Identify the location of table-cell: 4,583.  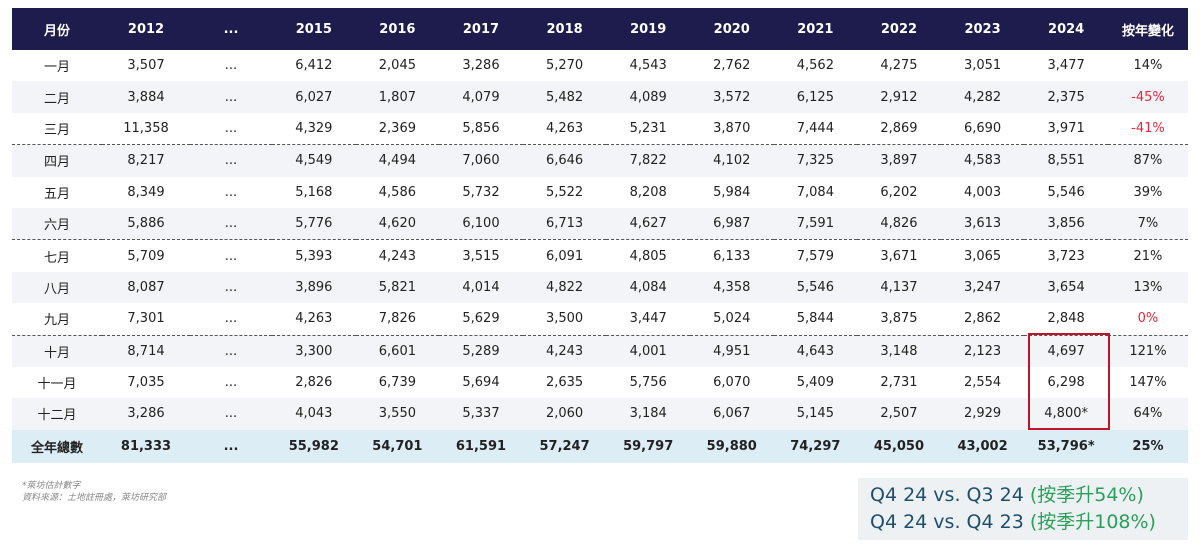
(982, 160).